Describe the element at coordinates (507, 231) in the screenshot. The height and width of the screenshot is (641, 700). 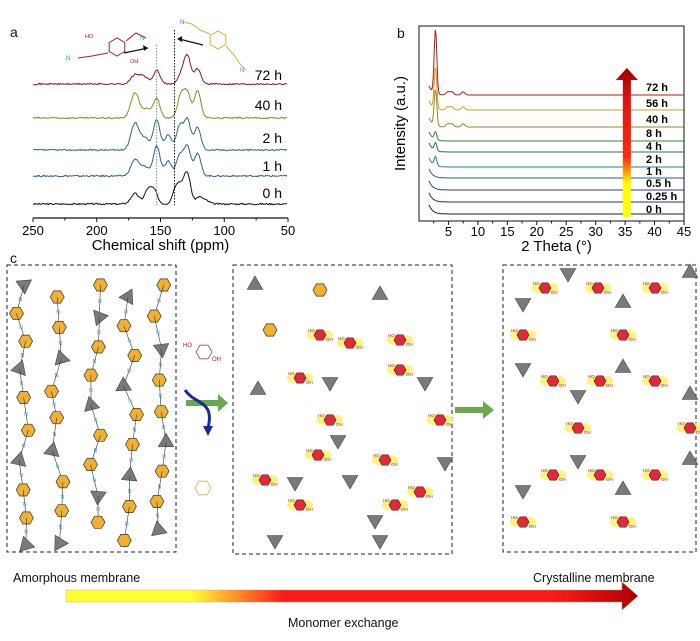
I see `x-tick-label: 15` at that location.